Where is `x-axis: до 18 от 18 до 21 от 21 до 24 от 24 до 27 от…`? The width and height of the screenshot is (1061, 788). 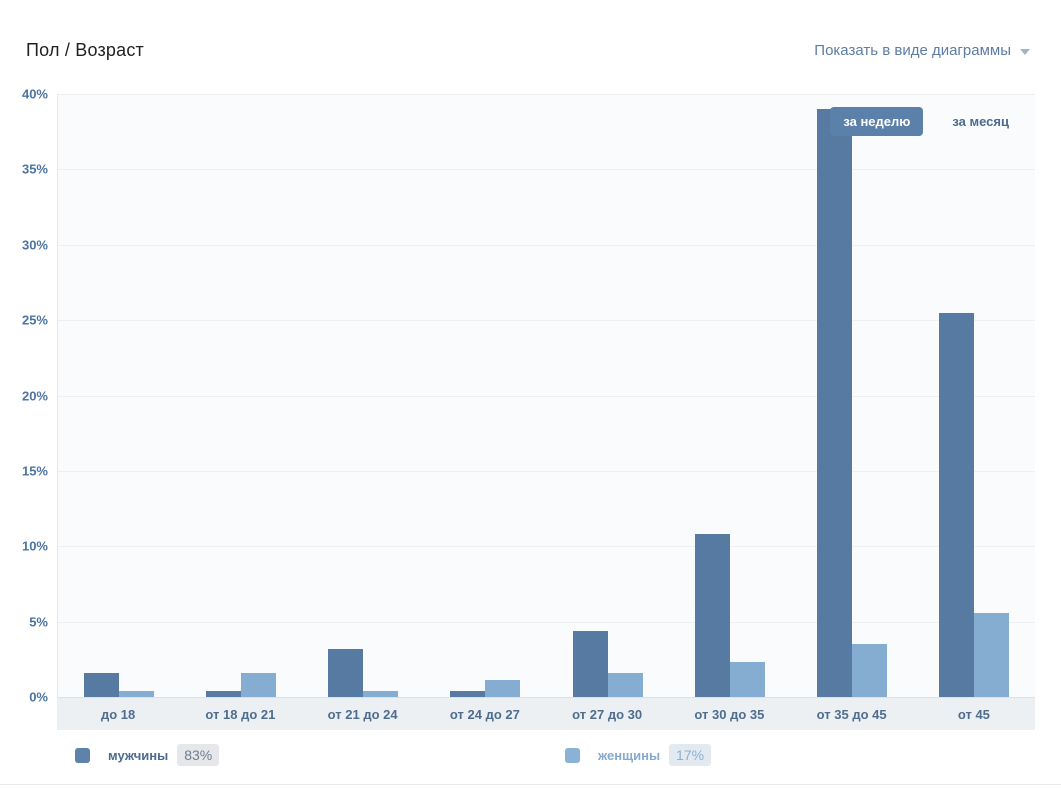 x-axis: до 18 от 18 до 21 от 21 до 24 от 24 до 27 от… is located at coordinates (546, 713).